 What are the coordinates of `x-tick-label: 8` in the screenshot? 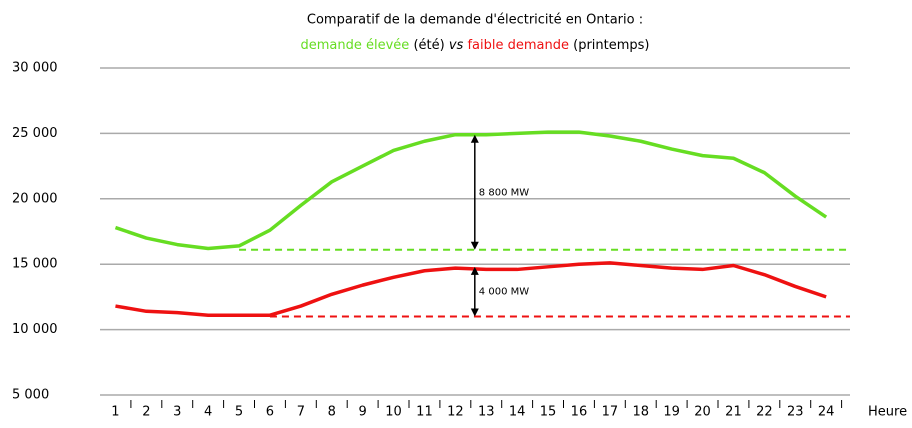 It's located at (332, 412).